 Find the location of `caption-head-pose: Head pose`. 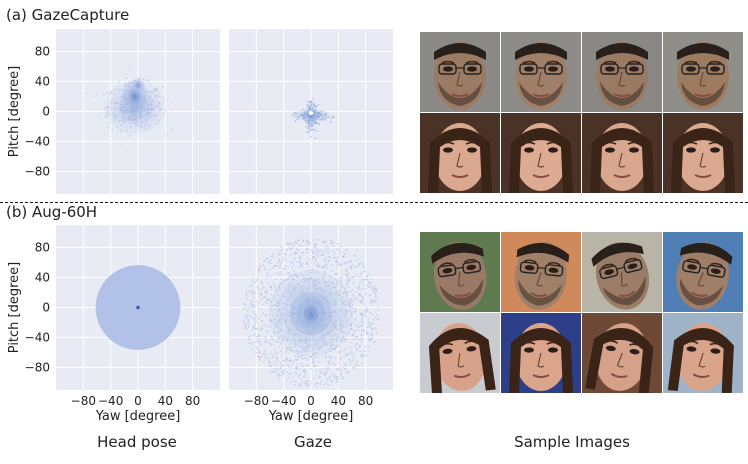

caption-head-pose: Head pose is located at coordinates (137, 442).